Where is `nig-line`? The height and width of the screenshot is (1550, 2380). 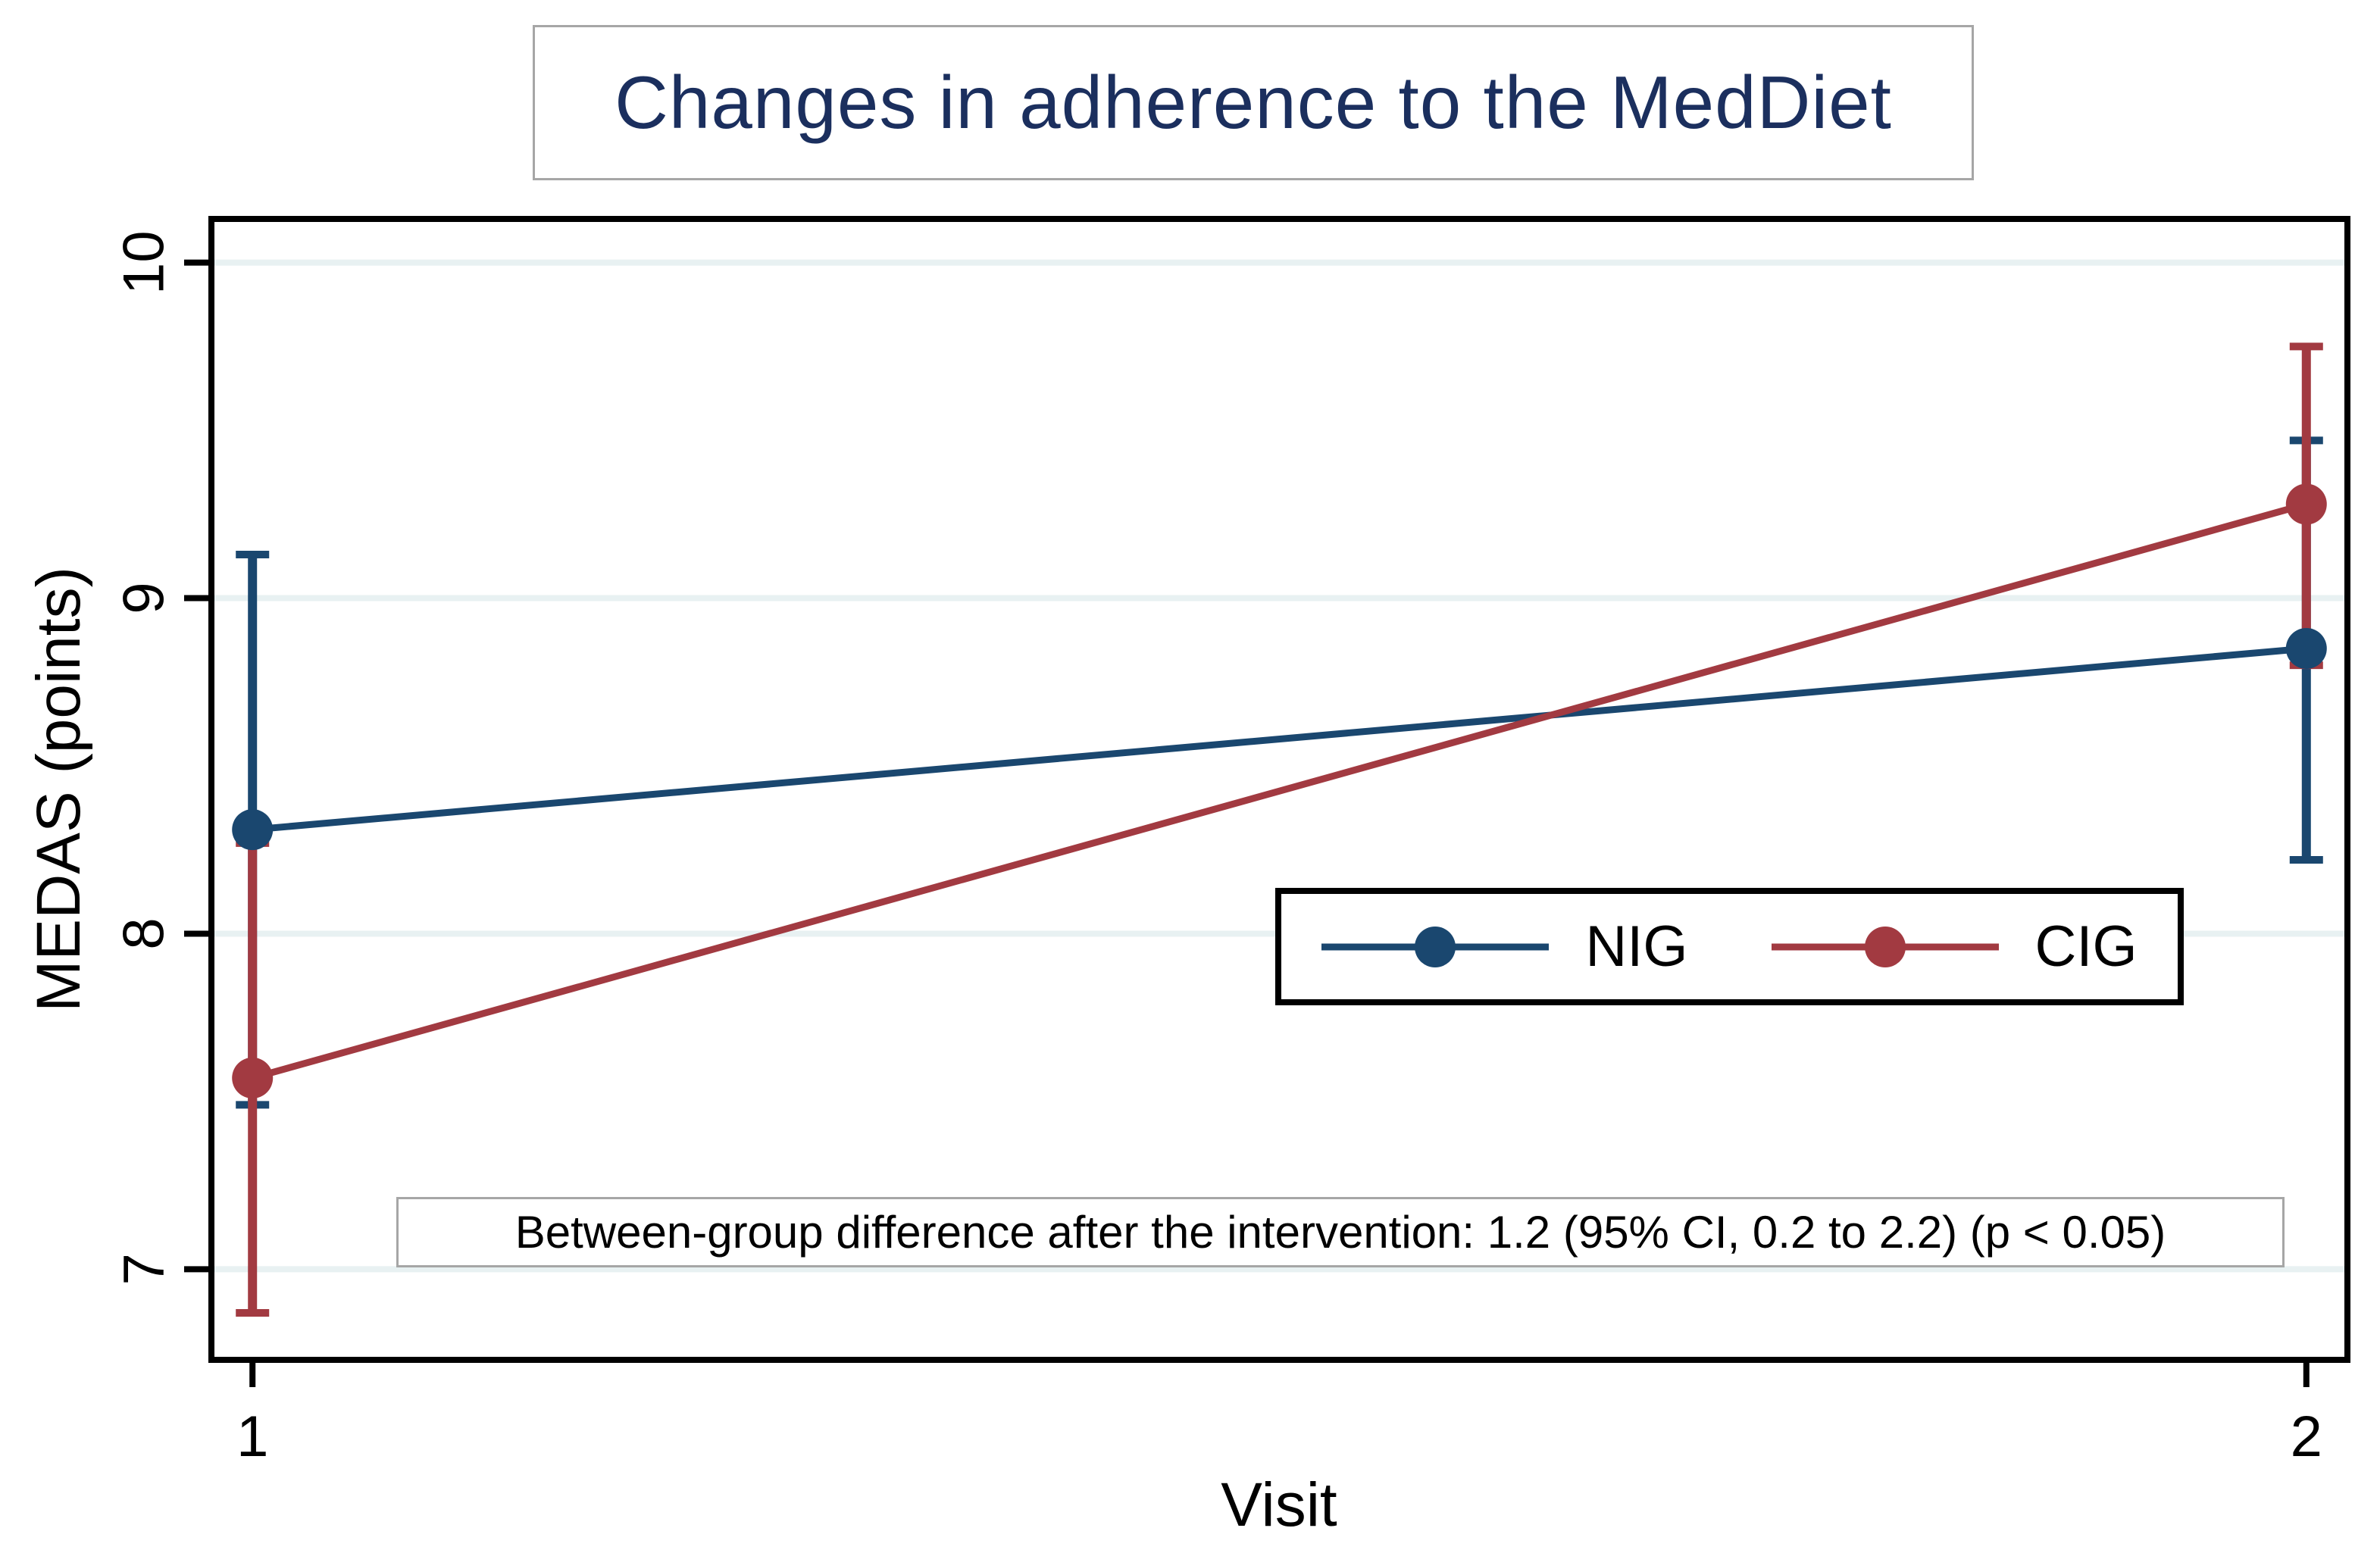
nig-line is located at coordinates (1279, 739).